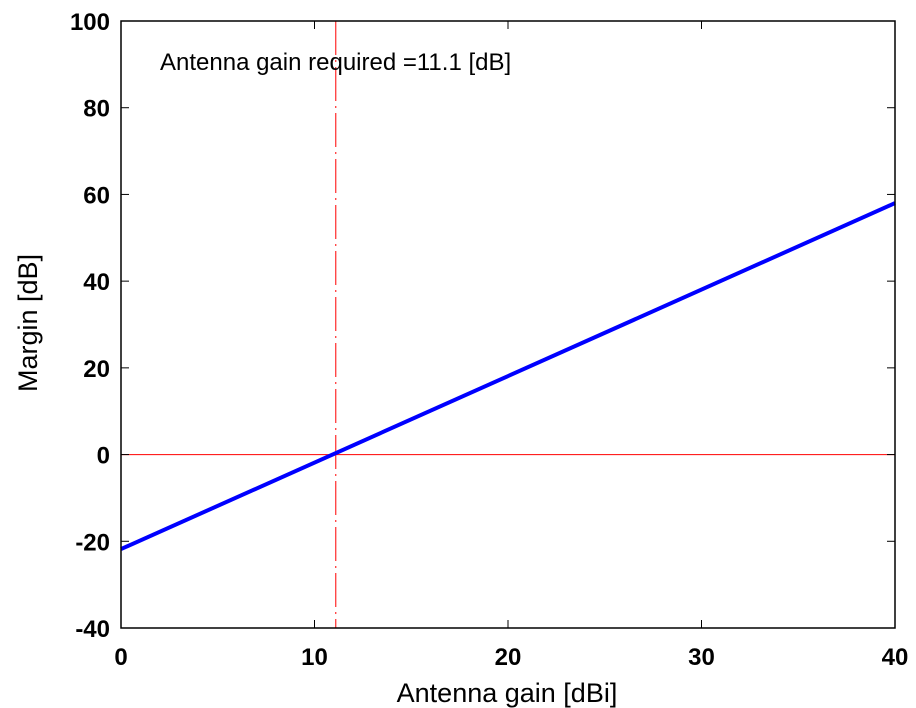 The height and width of the screenshot is (708, 916). What do you see at coordinates (120, 657) in the screenshot?
I see `x-tick-label: 0` at bounding box center [120, 657].